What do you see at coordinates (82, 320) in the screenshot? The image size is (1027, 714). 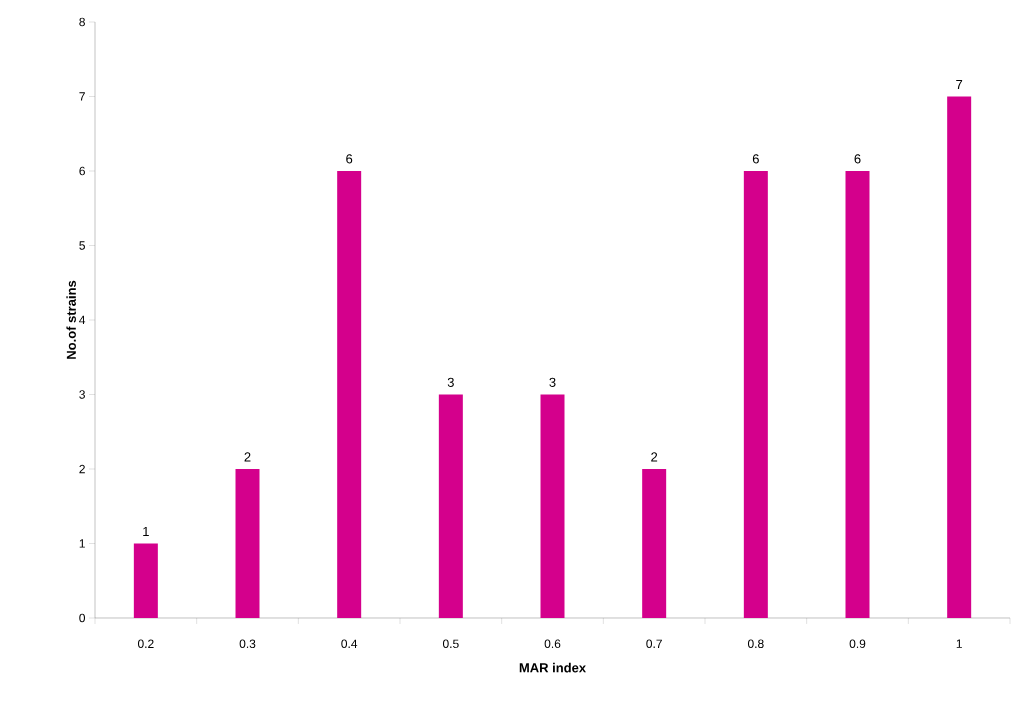 I see `y-tick-label: 4` at bounding box center [82, 320].